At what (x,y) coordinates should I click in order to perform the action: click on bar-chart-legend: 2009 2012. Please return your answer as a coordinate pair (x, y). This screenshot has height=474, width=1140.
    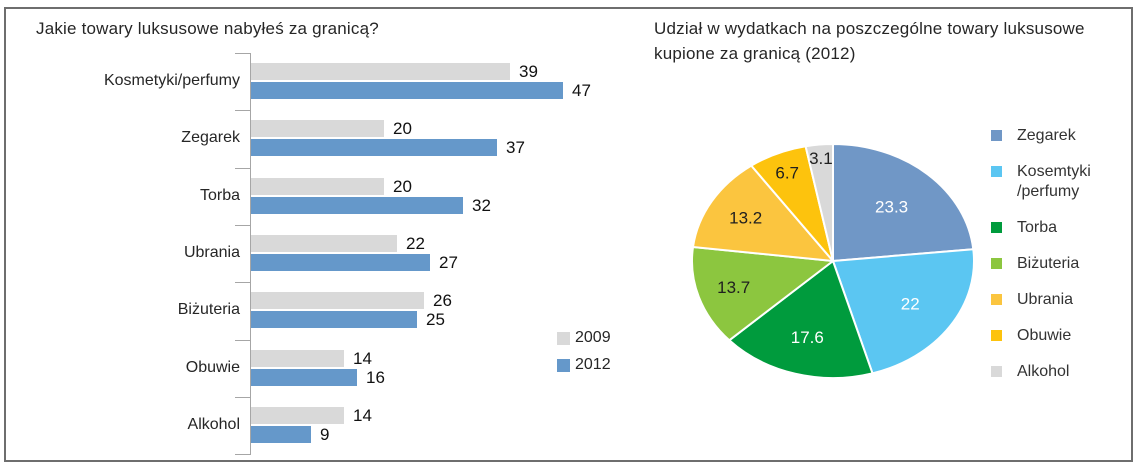
    Looking at the image, I should click on (584, 351).